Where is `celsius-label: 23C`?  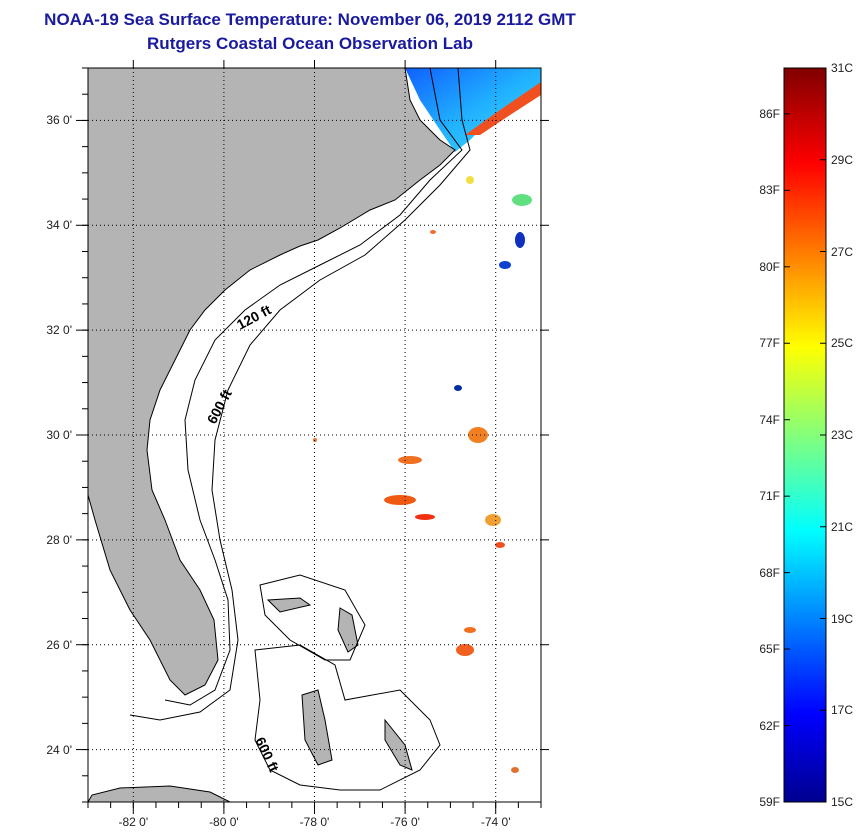
celsius-label: 23C is located at coordinates (842, 435).